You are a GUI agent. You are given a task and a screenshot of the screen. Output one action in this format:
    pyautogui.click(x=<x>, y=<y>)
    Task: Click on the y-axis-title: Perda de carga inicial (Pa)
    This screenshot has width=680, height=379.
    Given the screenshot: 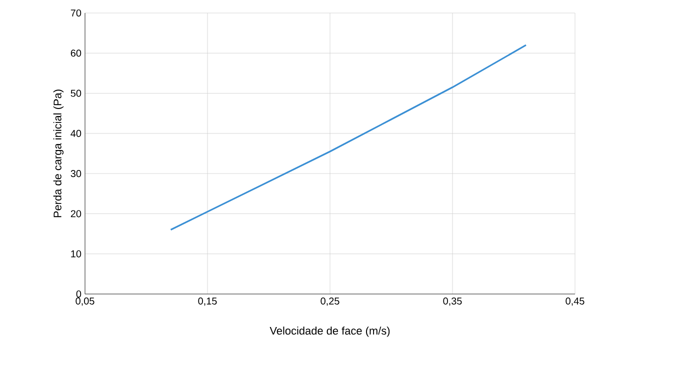 What is the action you would take?
    pyautogui.click(x=58, y=154)
    